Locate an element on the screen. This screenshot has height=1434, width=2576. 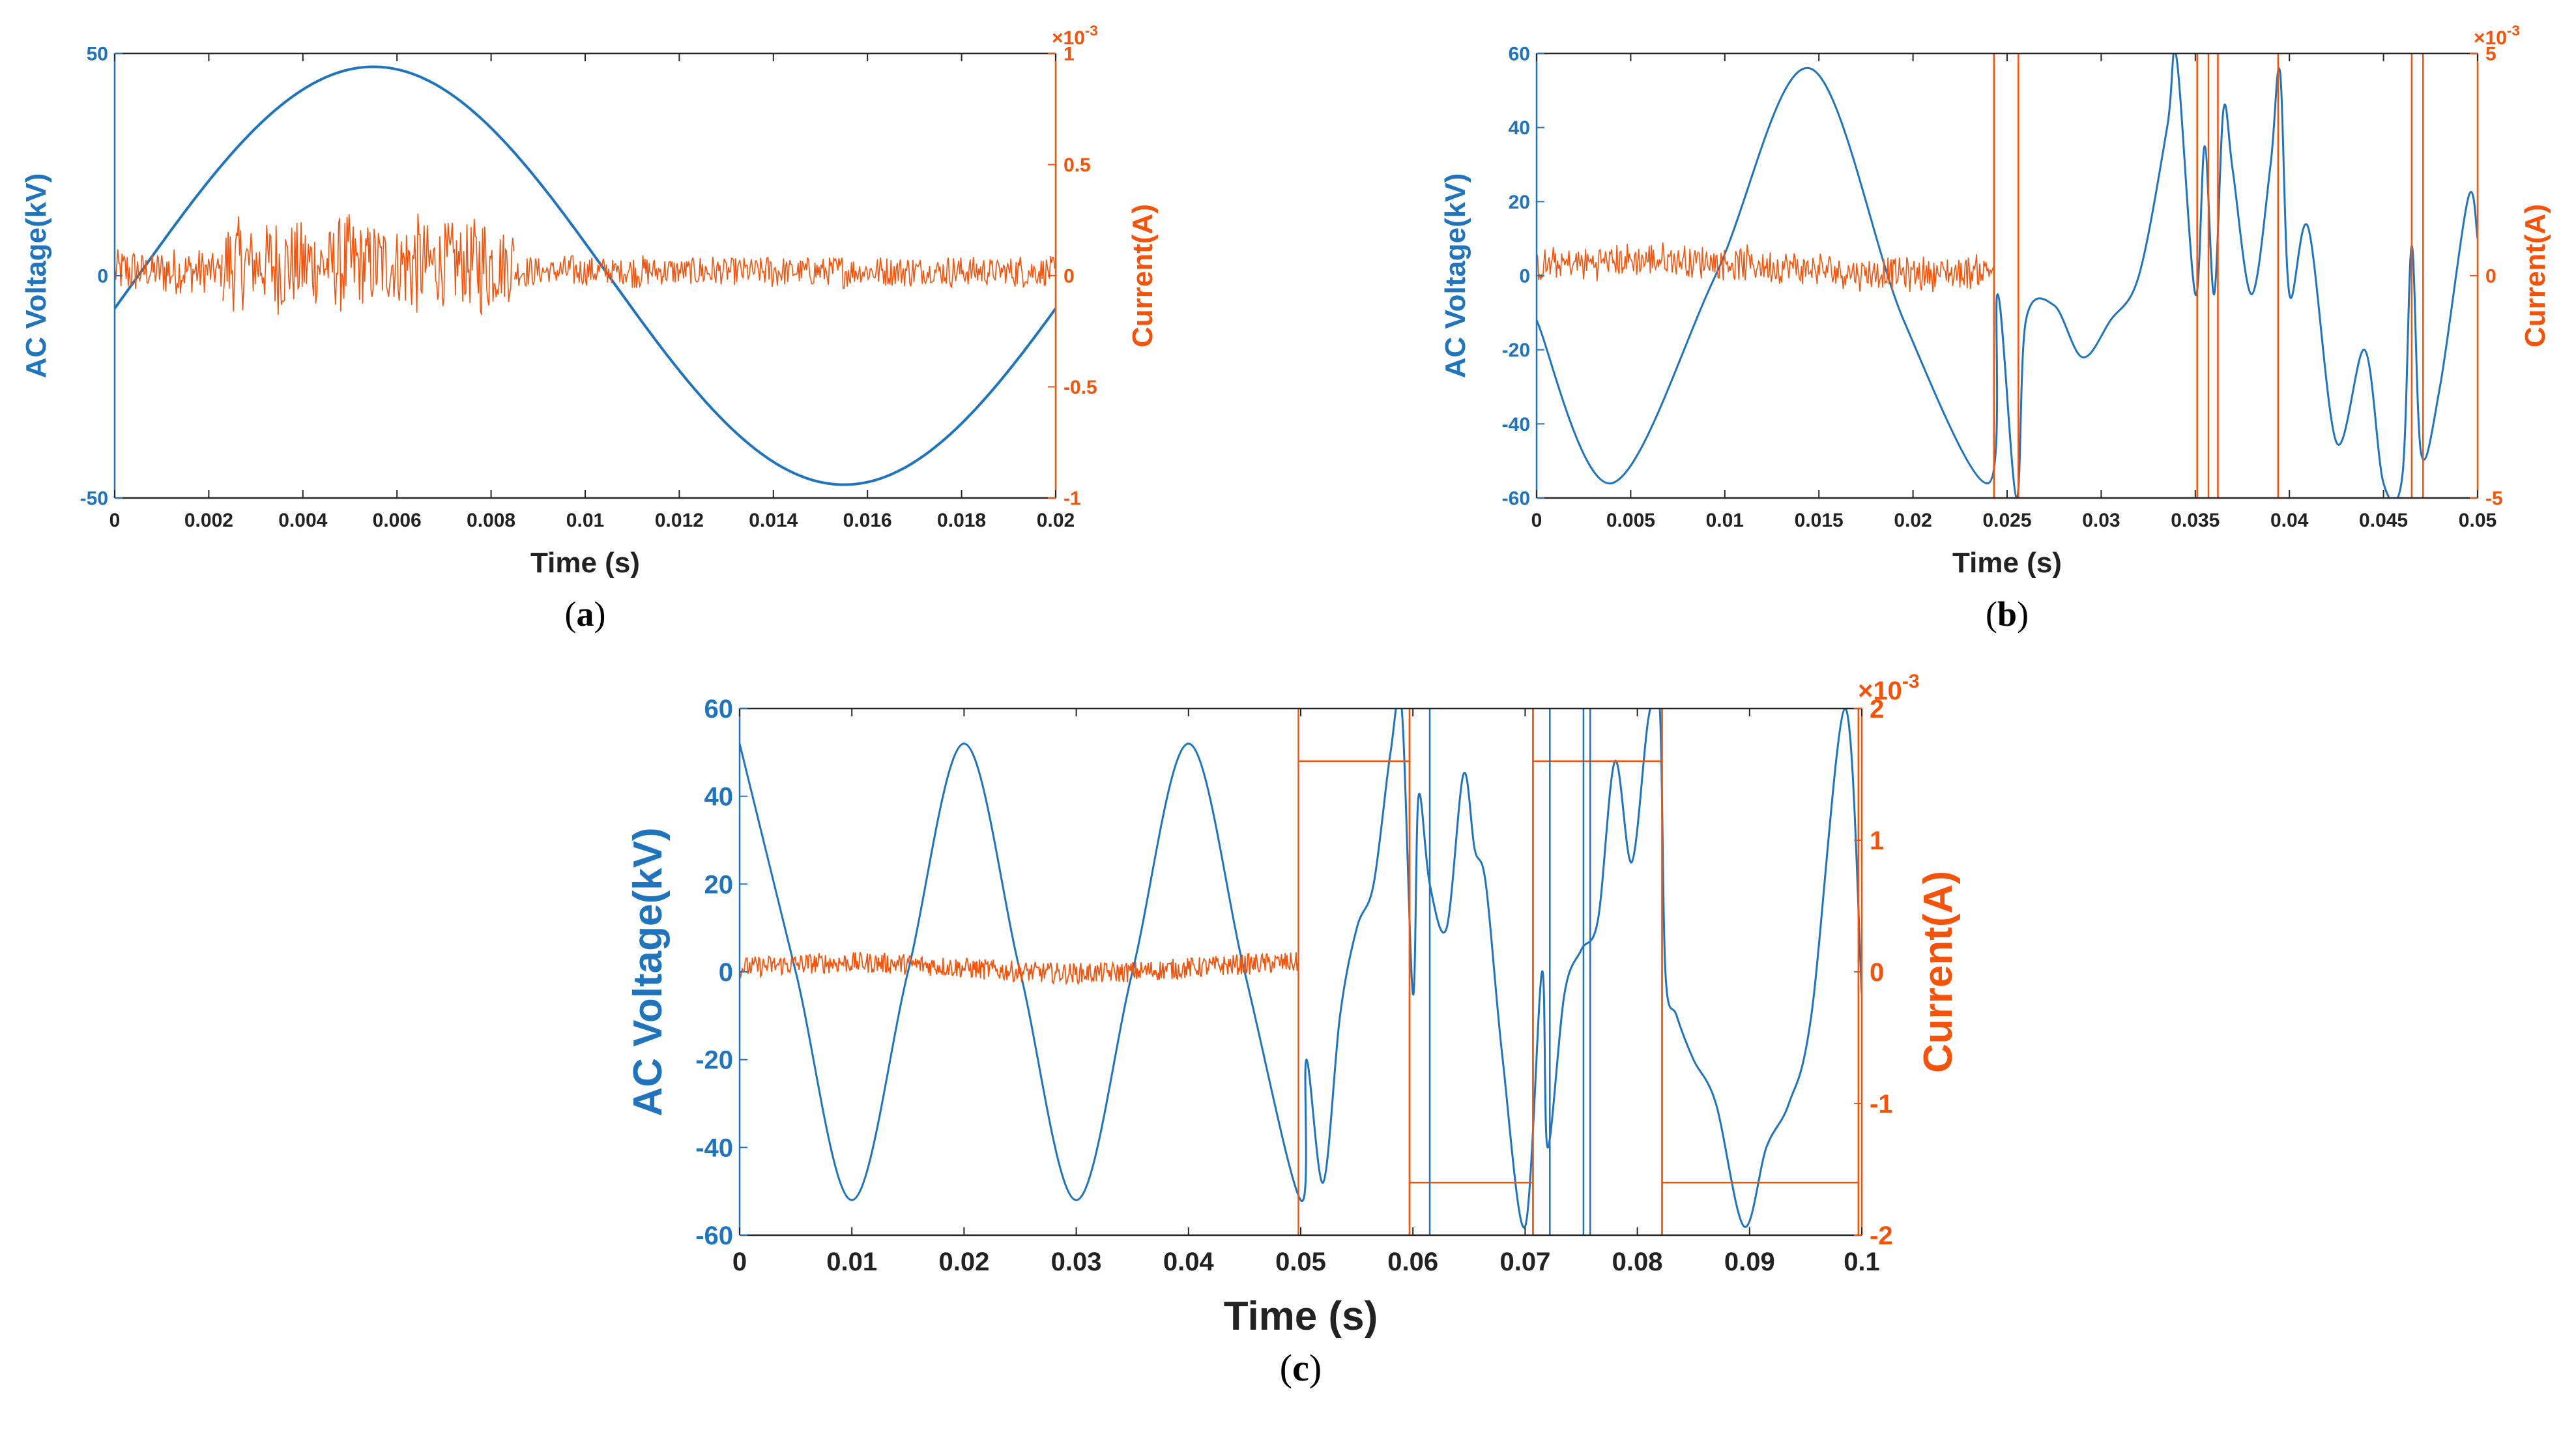
y-left-tick-label: 50 is located at coordinates (97, 55).